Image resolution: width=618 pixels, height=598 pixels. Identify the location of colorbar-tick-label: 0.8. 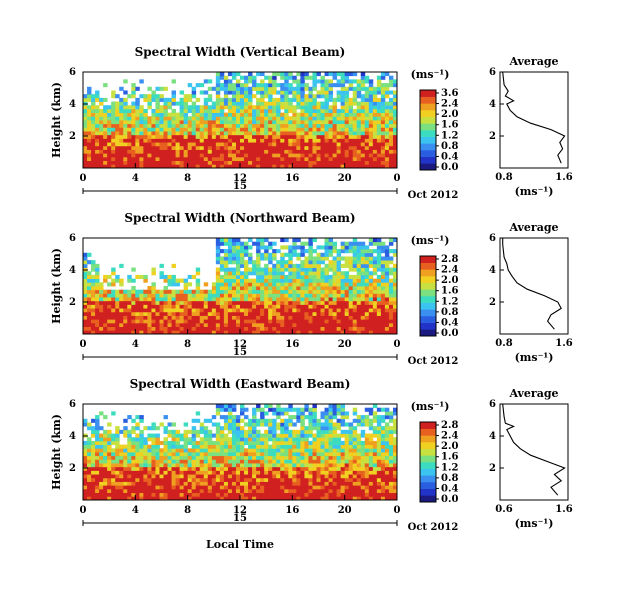
(449, 312).